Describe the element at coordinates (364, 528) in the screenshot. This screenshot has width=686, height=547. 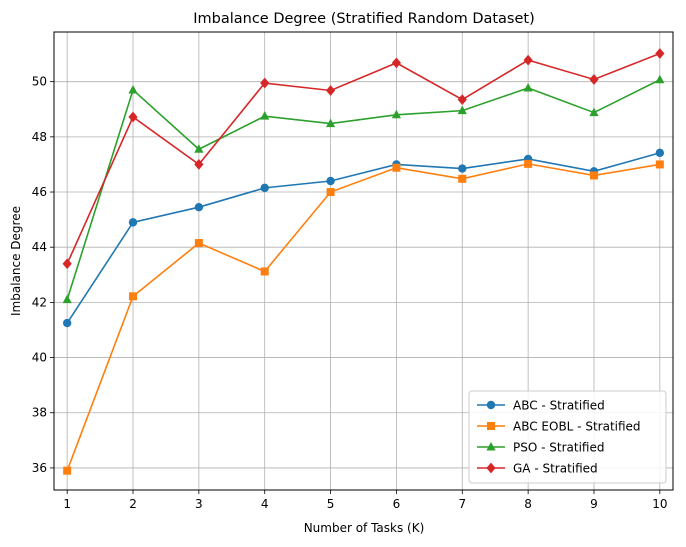
I see `x-axis-label: Number of Tasks (K)` at that location.